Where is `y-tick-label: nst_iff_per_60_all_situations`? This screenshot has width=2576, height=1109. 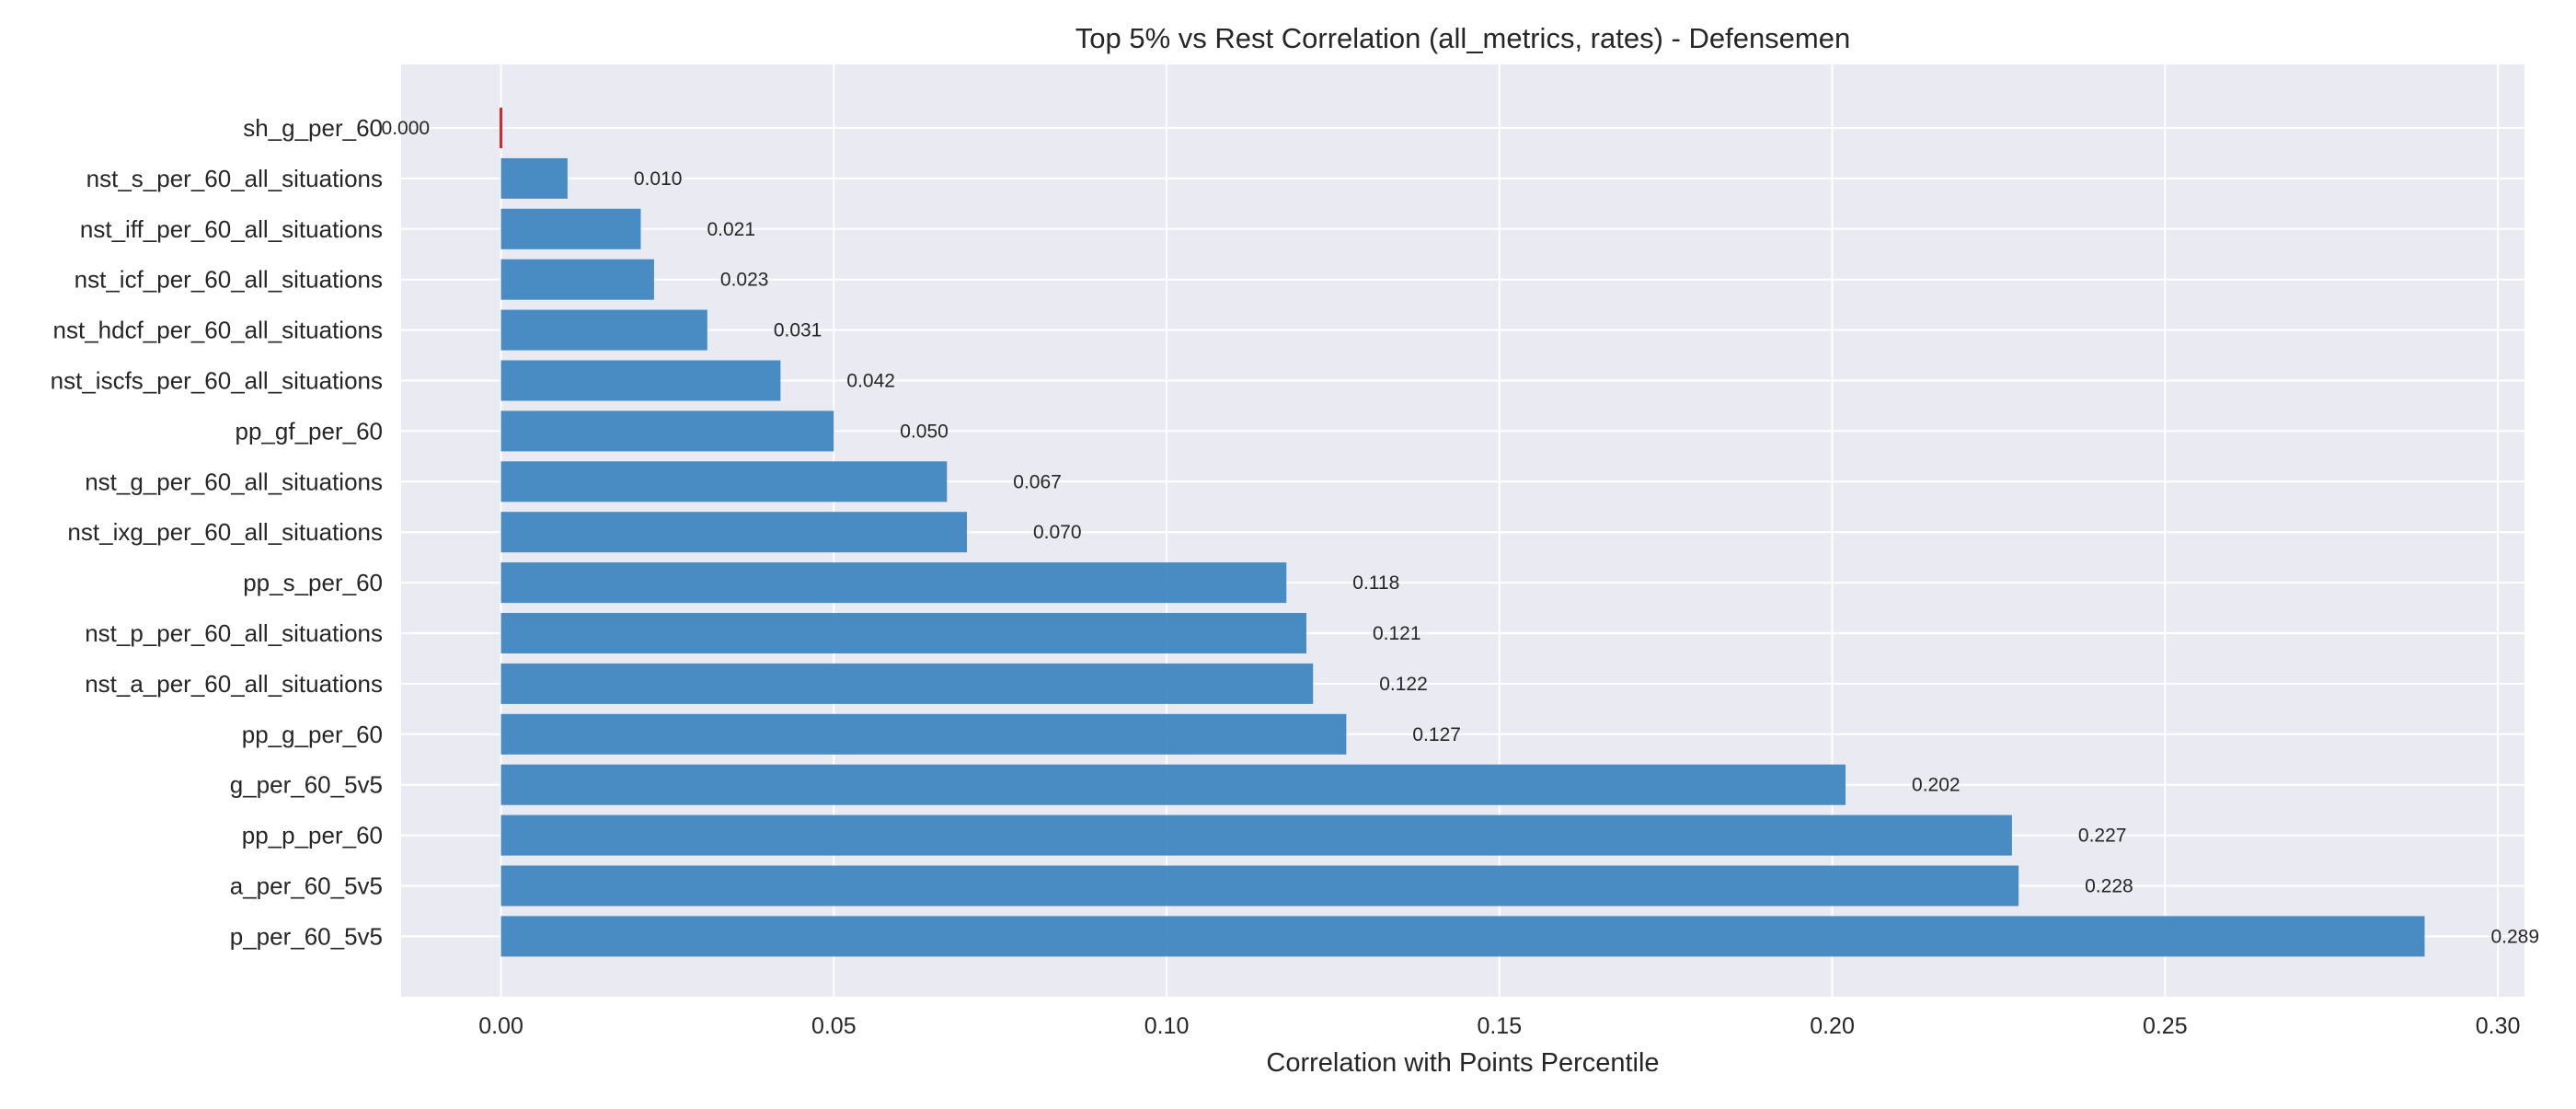
y-tick-label: nst_iff_per_60_all_situations is located at coordinates (231, 229).